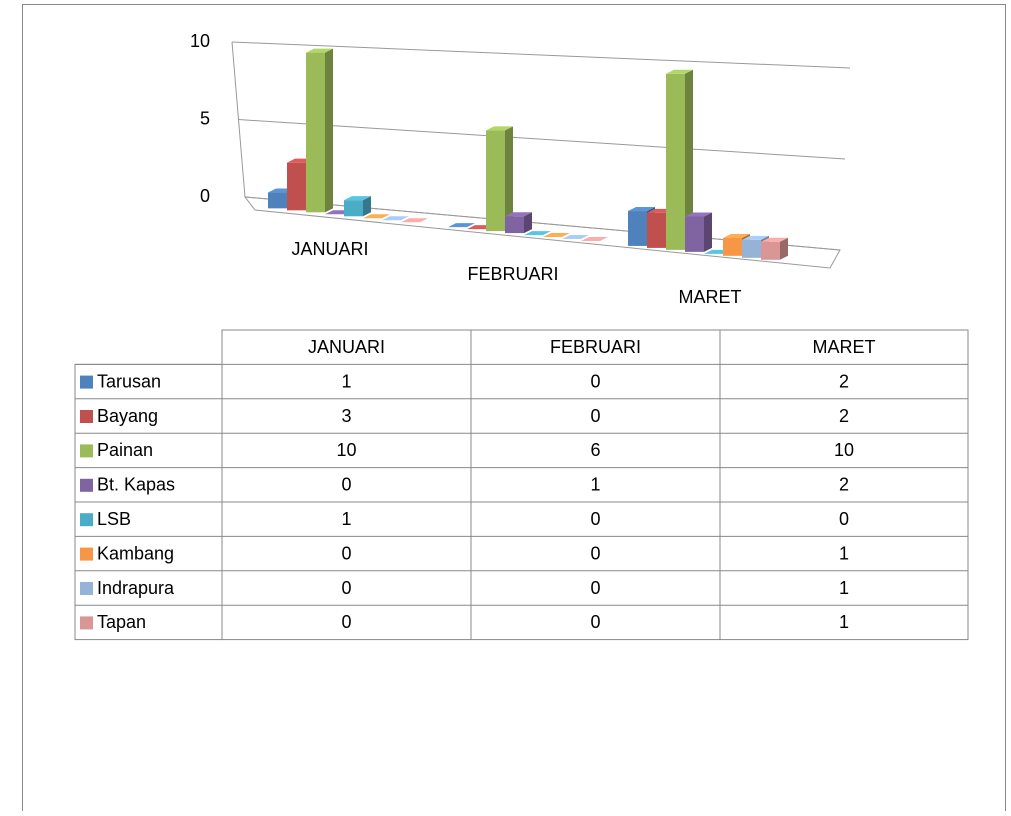 The image size is (1011, 816). Describe the element at coordinates (346, 347) in the screenshot. I see `table-header: JANUARI` at that location.